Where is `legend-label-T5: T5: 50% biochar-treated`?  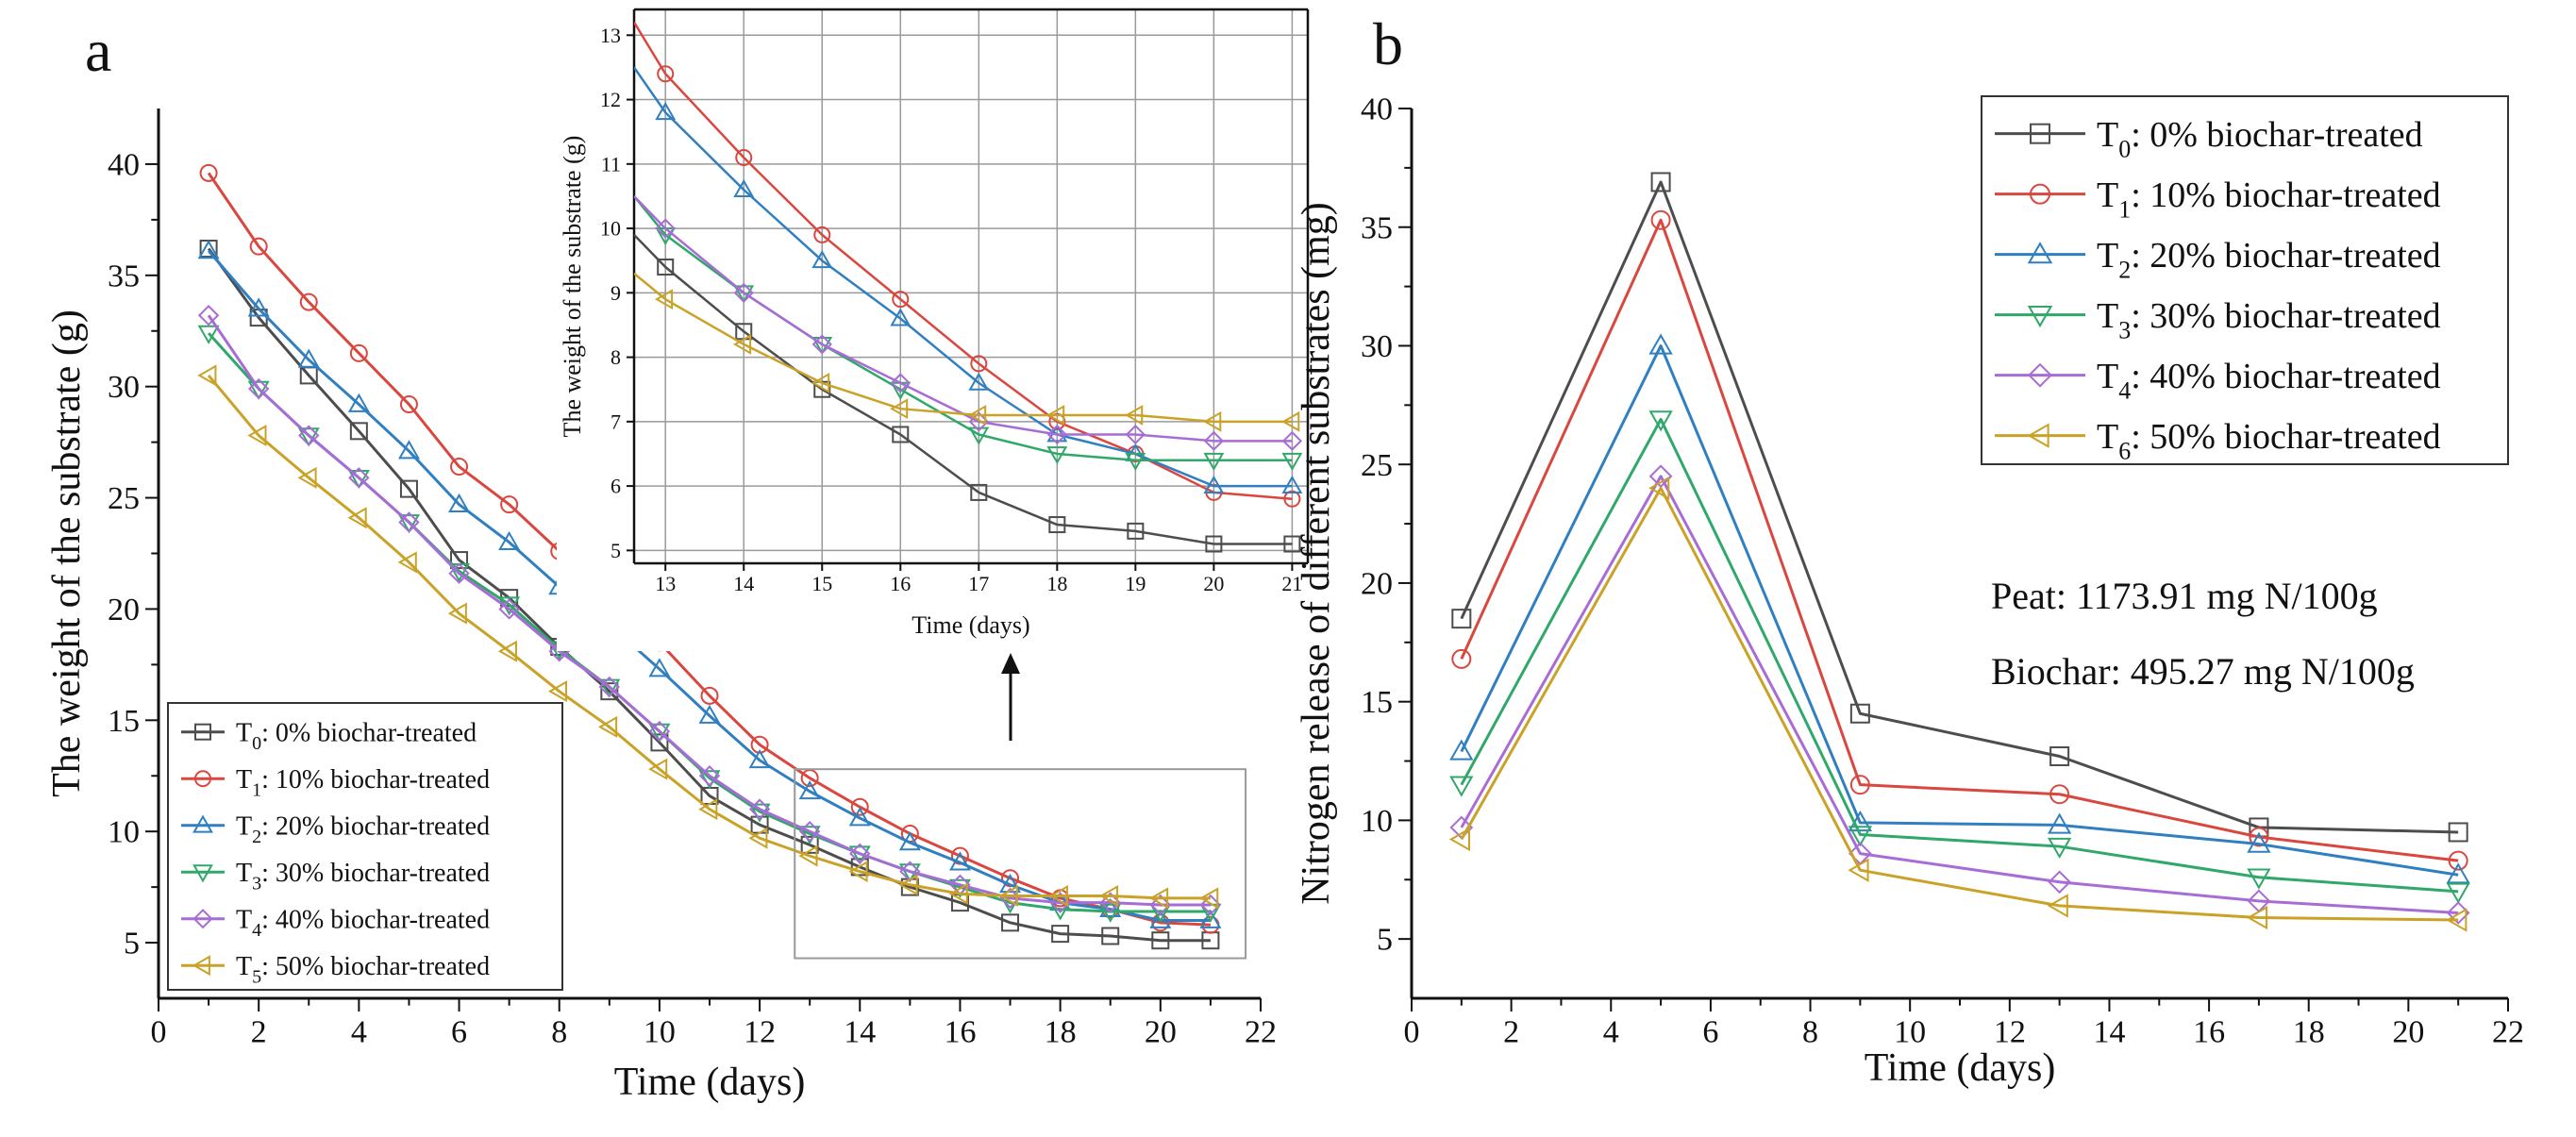
legend-label-T5: T5: 50% biochar-treated is located at coordinates (363, 969).